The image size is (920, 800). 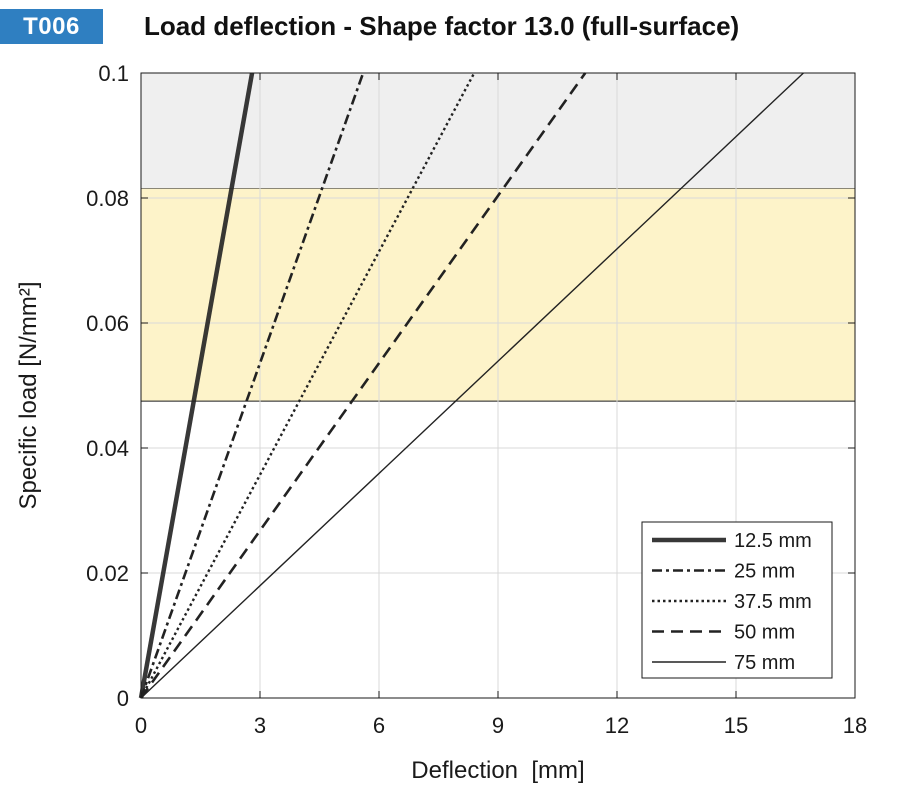 I want to click on legend-box, so click(x=737, y=600).